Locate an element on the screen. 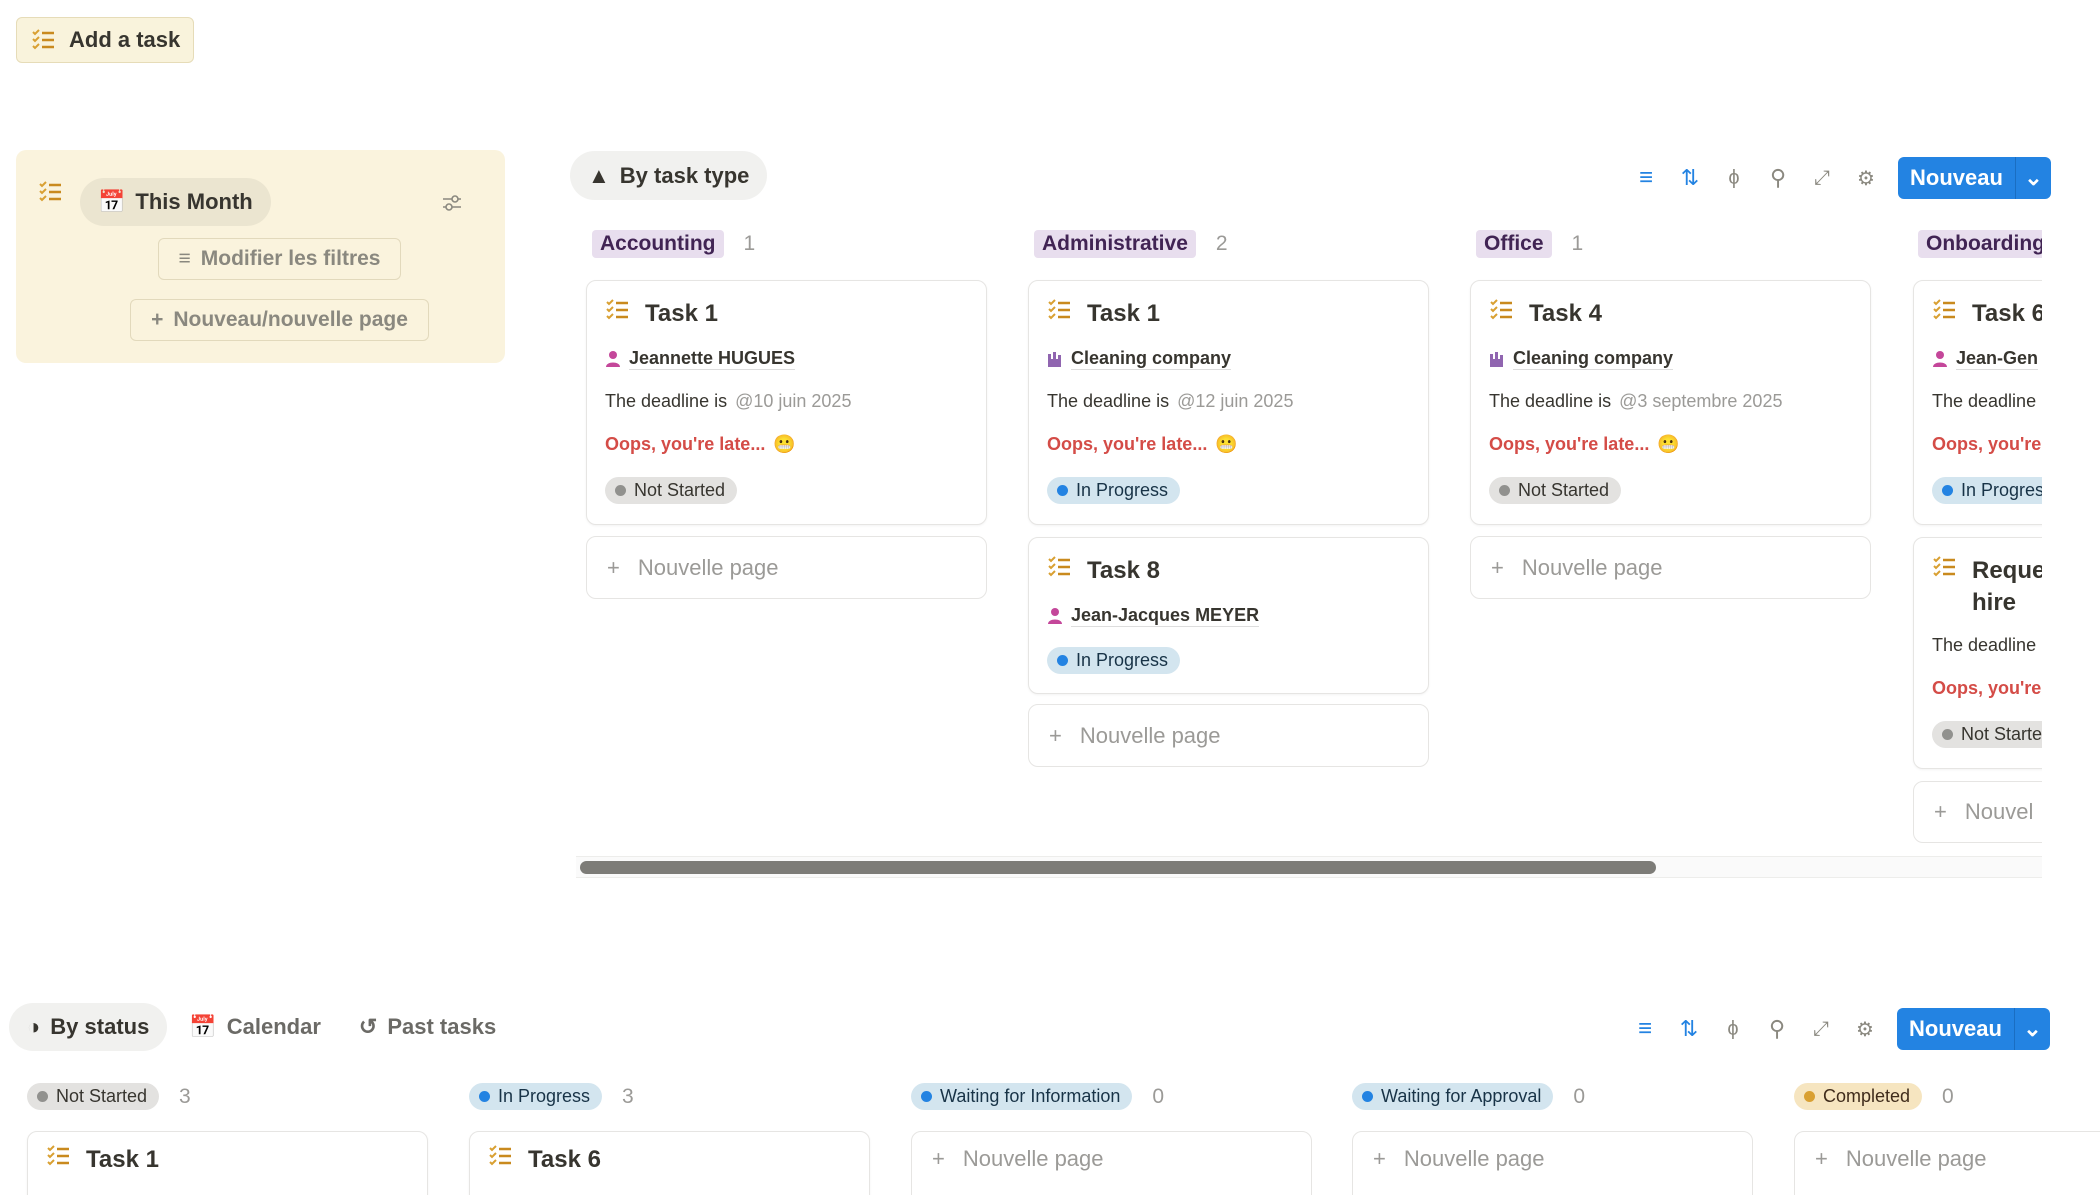 This screenshot has width=2100, height=1195. deadline-date: @10 juin 2025 is located at coordinates (793, 401).